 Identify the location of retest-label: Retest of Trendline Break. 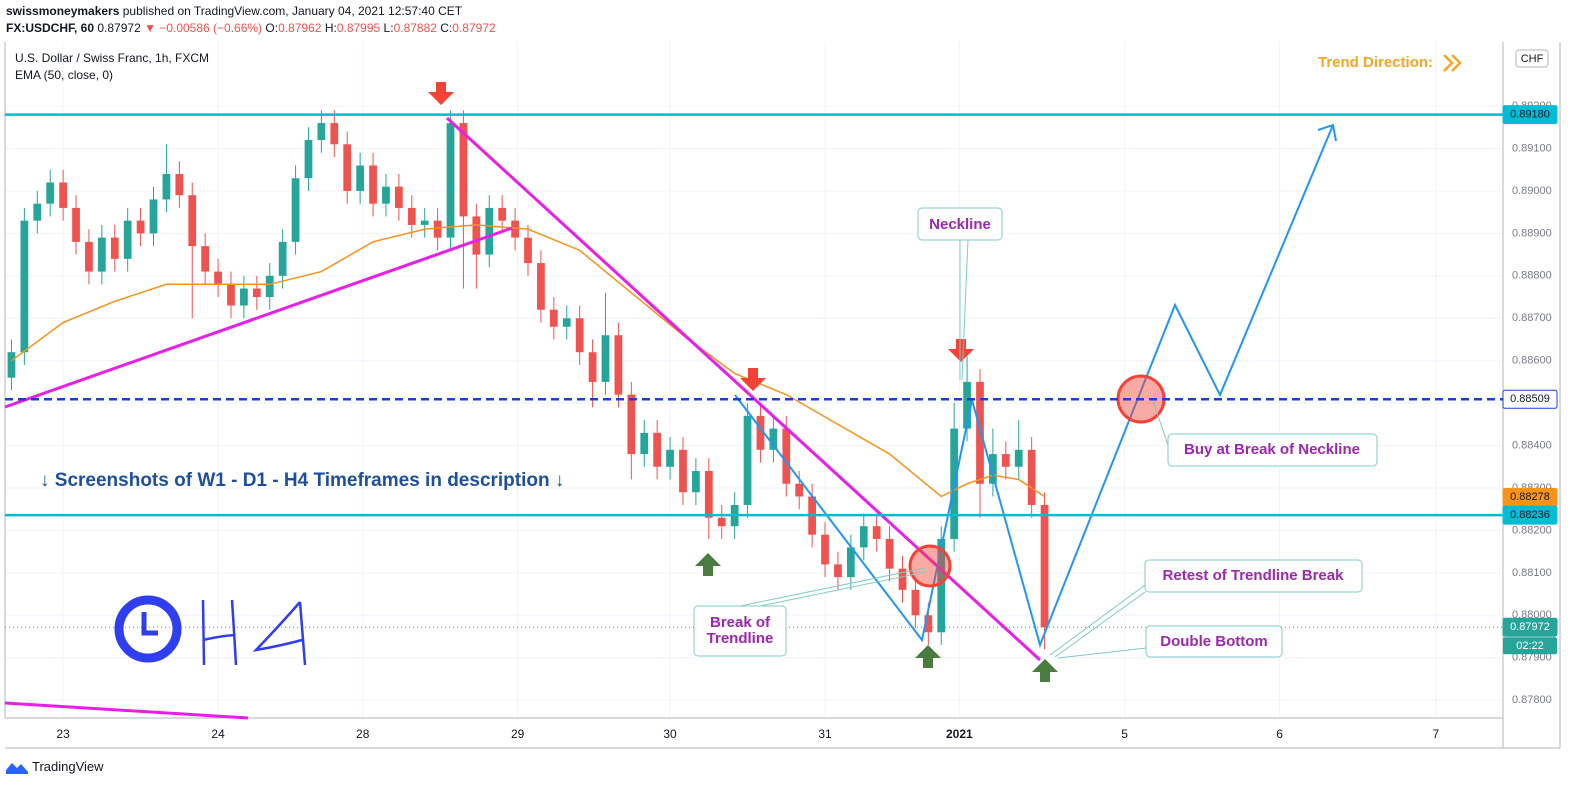
(1254, 575).